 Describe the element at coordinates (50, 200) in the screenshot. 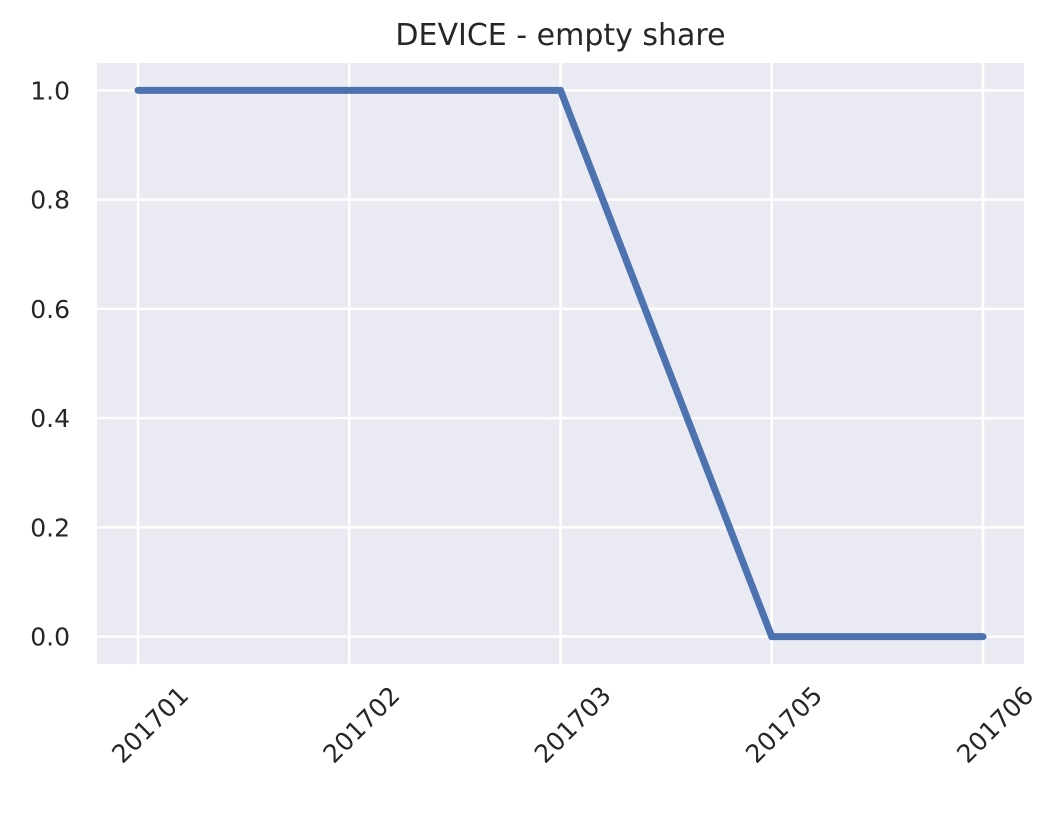

I see `y-tick-label: 0.8` at that location.